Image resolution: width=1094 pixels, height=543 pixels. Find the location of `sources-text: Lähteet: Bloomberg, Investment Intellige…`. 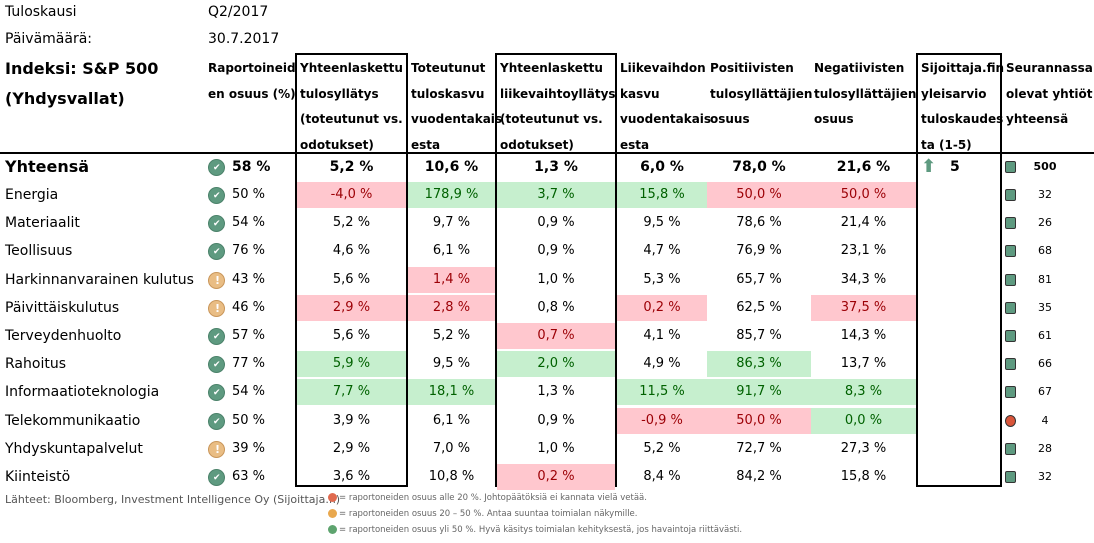

sources-text: Lähteet: Bloomberg, Investment Intellige… is located at coordinates (173, 499).